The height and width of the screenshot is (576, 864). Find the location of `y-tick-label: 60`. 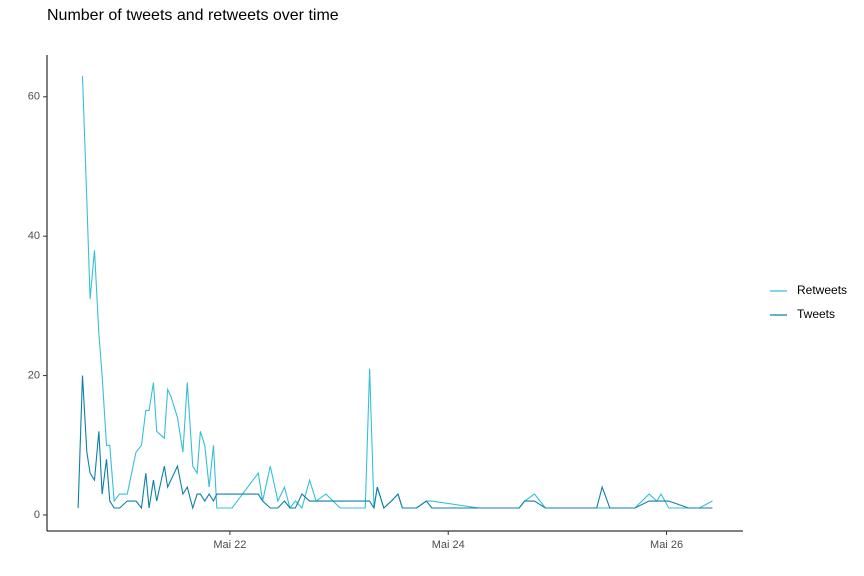

y-tick-label: 60 is located at coordinates (34, 97).